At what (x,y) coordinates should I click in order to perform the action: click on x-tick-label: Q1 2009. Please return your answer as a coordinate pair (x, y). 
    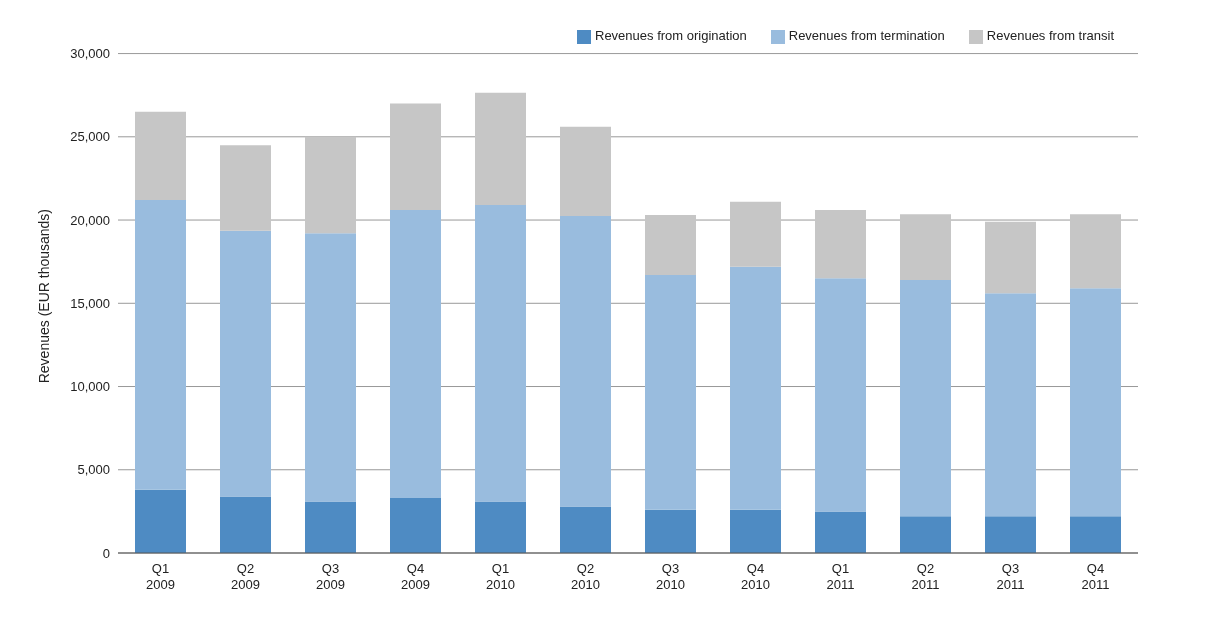
    Looking at the image, I should click on (160, 576).